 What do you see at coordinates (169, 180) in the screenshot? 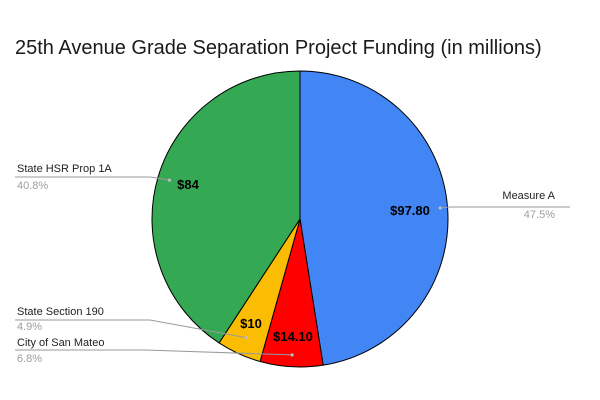
I see `leader-dot-state-hsr-prop-1a` at bounding box center [169, 180].